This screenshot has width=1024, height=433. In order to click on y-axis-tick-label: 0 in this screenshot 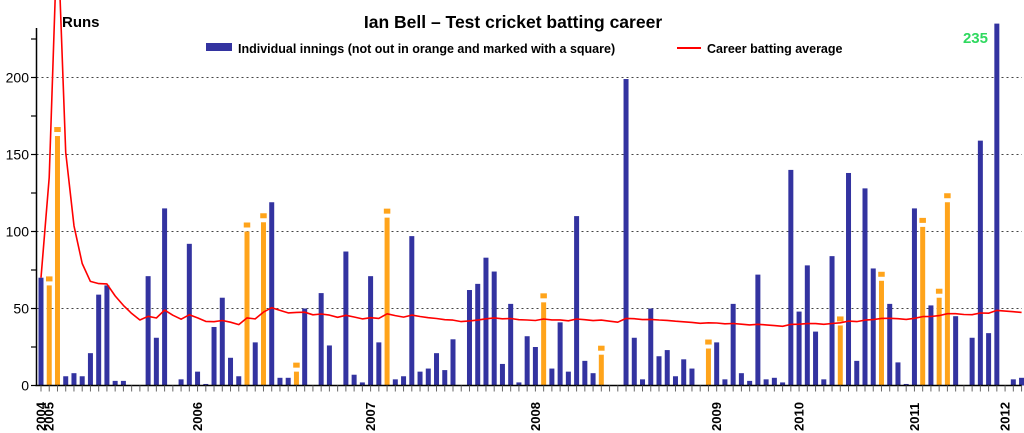, I will do `click(25, 386)`.